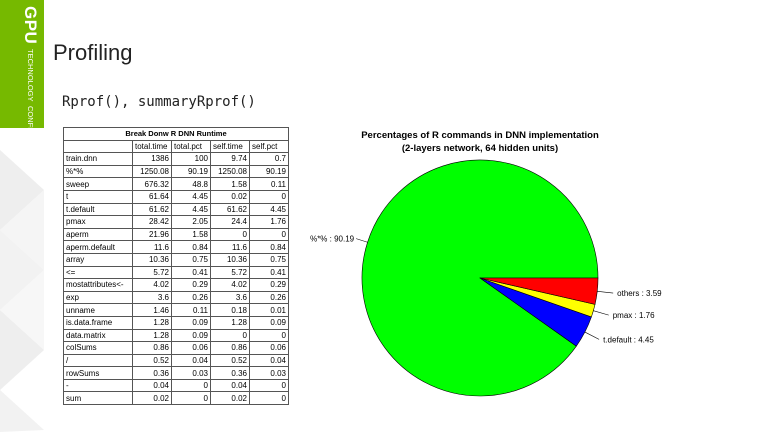 This screenshot has width=768, height=437. Describe the element at coordinates (152, 196) in the screenshot. I see `value-cell: 61.64` at that location.